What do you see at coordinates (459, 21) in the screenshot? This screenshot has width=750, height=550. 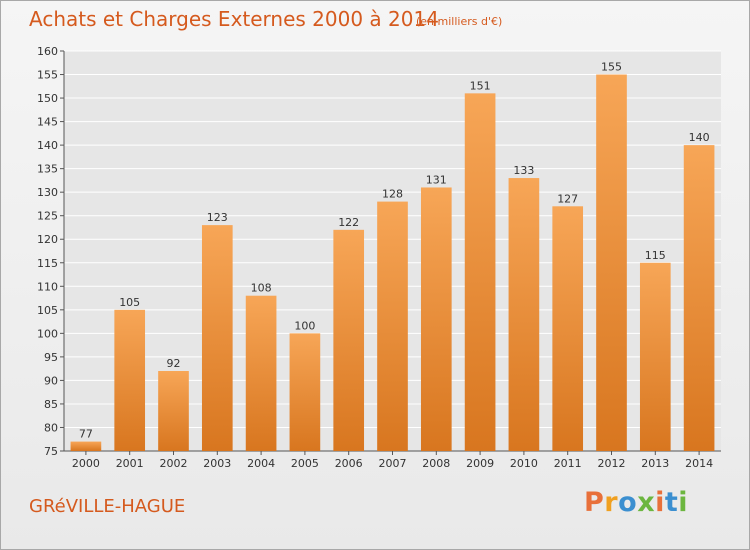 I see `chart-subtitle: (en milliers d'€)` at bounding box center [459, 21].